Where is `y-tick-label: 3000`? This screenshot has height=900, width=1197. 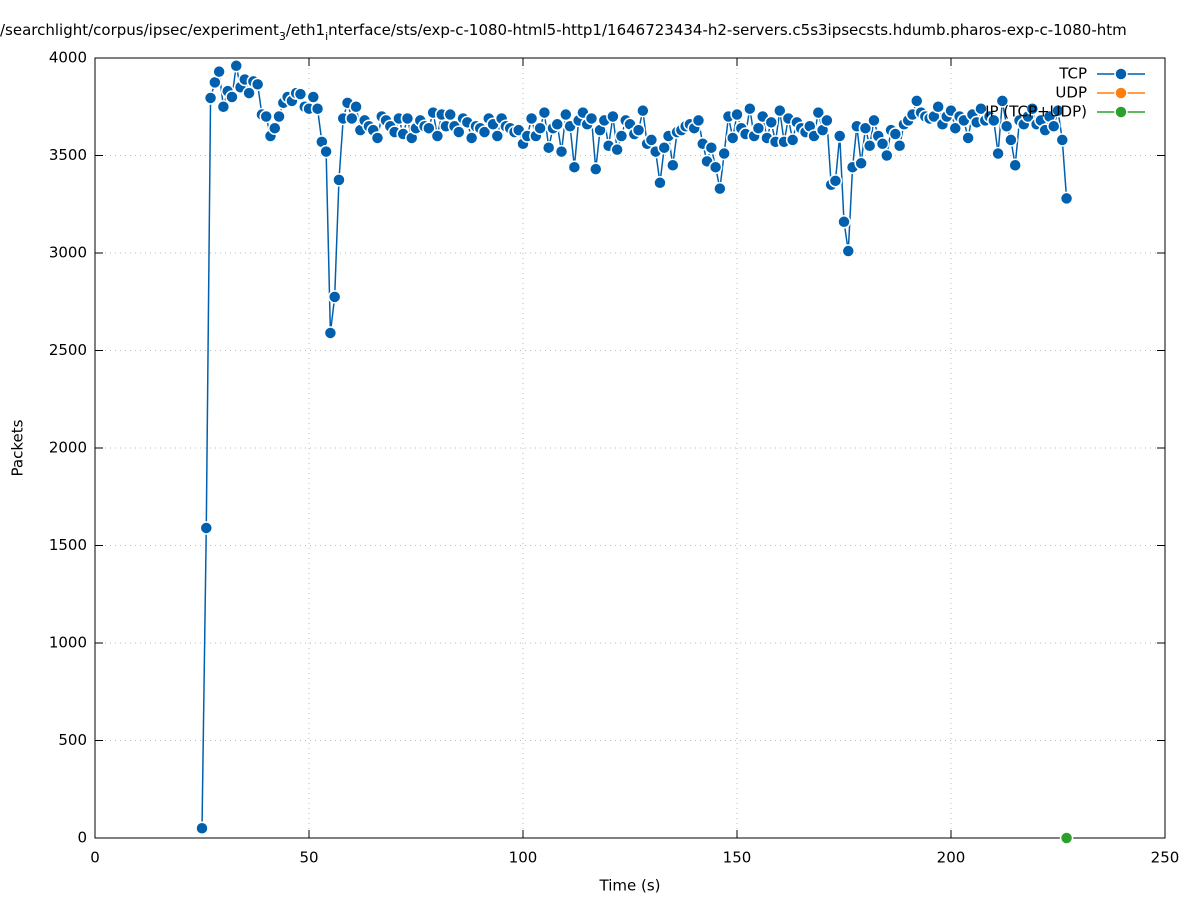
y-tick-label: 3000 is located at coordinates (68, 253).